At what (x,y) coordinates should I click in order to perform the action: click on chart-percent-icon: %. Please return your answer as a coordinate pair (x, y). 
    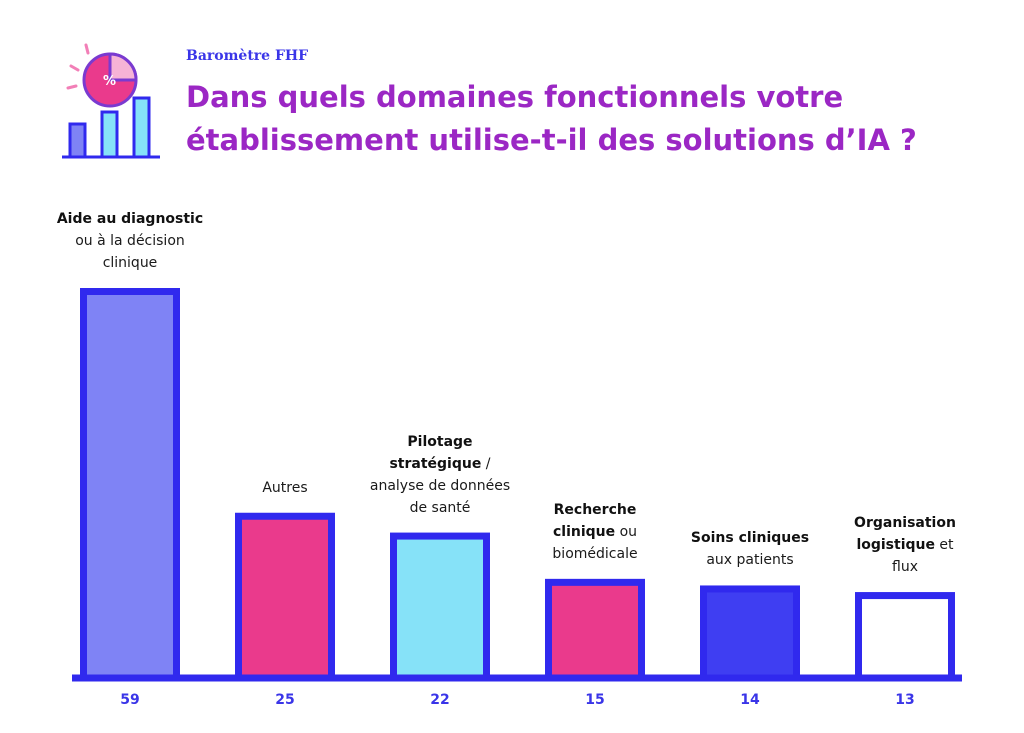
    Looking at the image, I should click on (111, 101).